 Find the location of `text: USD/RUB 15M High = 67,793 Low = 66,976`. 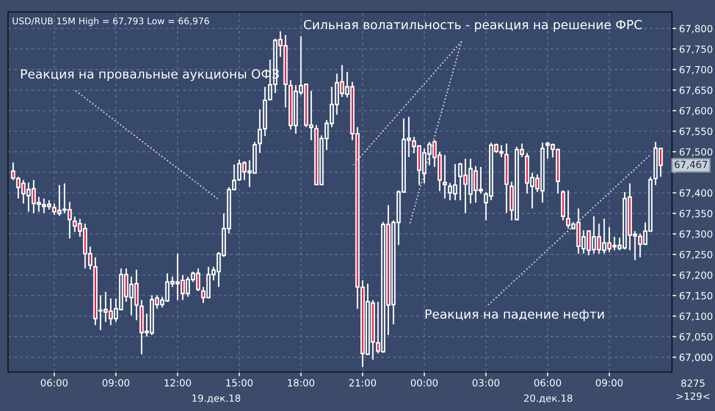

text: USD/RUB 15M High = 67,793 Low = 66,976 is located at coordinates (111, 21).